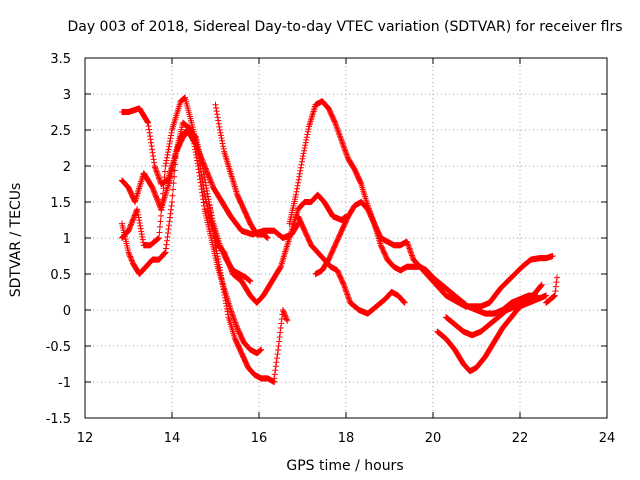 This screenshot has width=640, height=480. Describe the element at coordinates (67, 167) in the screenshot. I see `y-tick-label: 2` at that location.